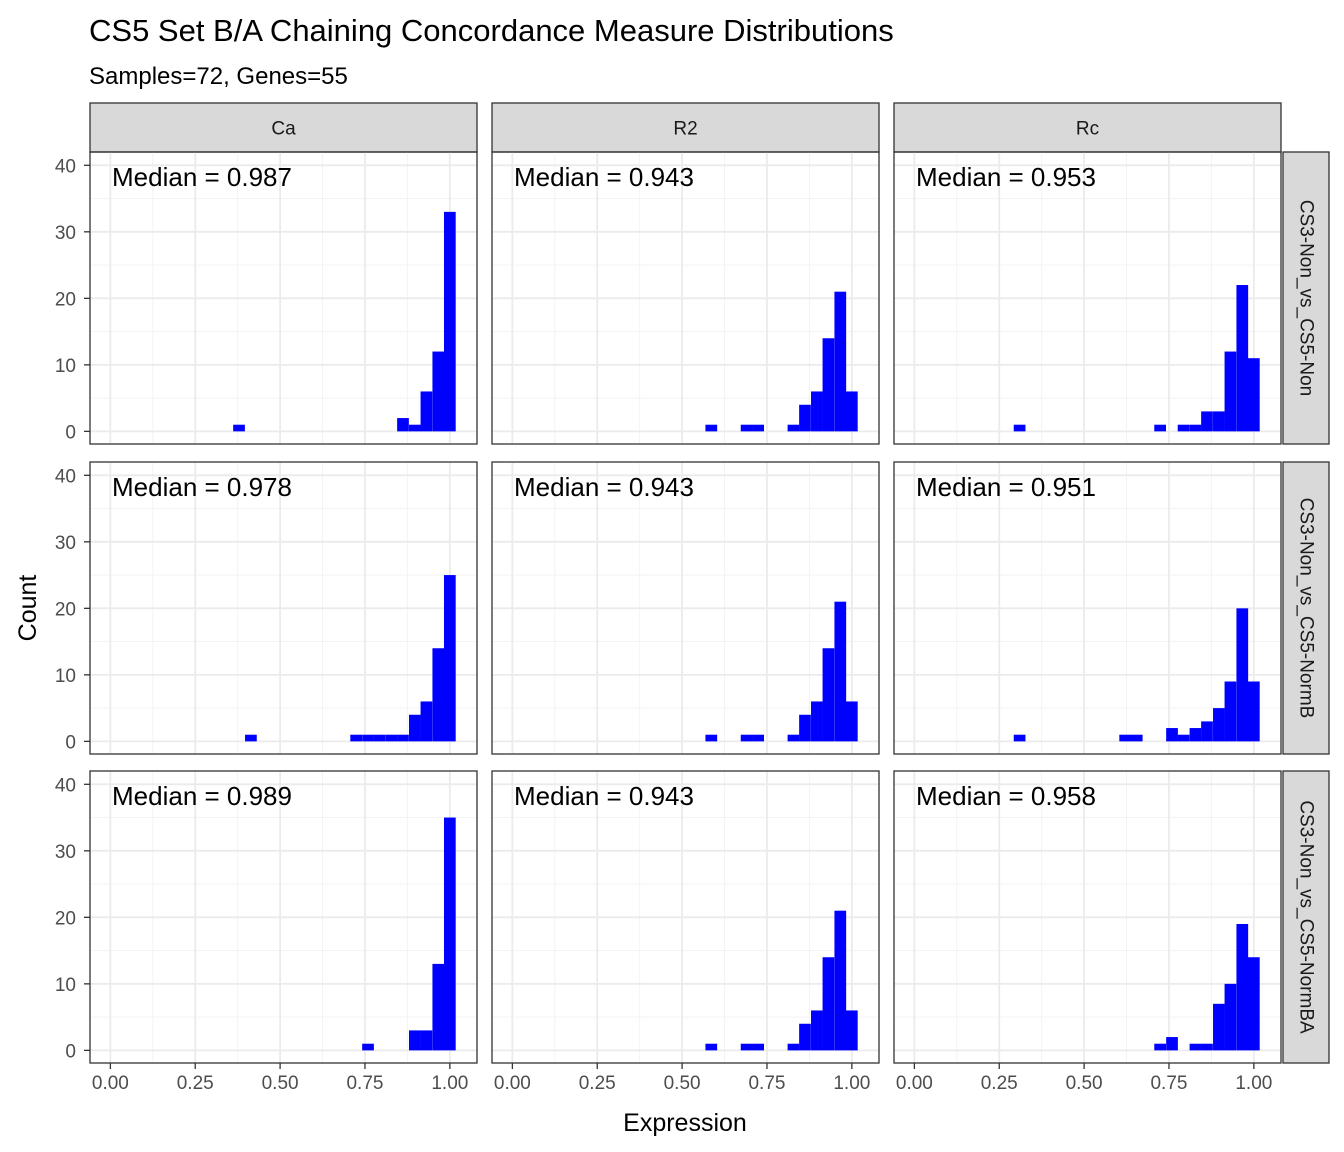 The image size is (1344, 1152). I want to click on median-label: Median = 0.951, so click(1006, 487).